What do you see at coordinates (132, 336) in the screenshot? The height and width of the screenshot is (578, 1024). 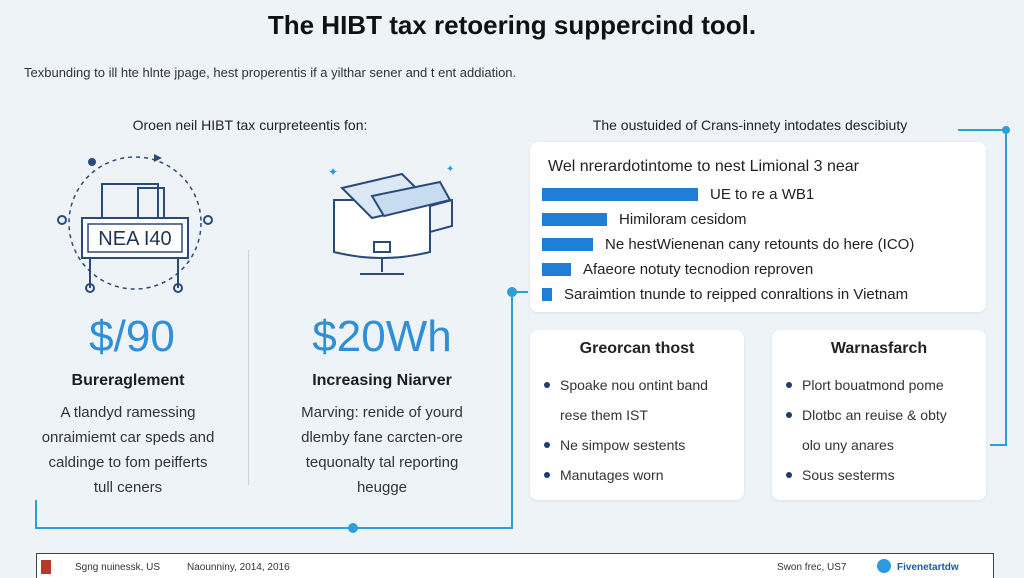 I see `stat-value-1: $/90` at bounding box center [132, 336].